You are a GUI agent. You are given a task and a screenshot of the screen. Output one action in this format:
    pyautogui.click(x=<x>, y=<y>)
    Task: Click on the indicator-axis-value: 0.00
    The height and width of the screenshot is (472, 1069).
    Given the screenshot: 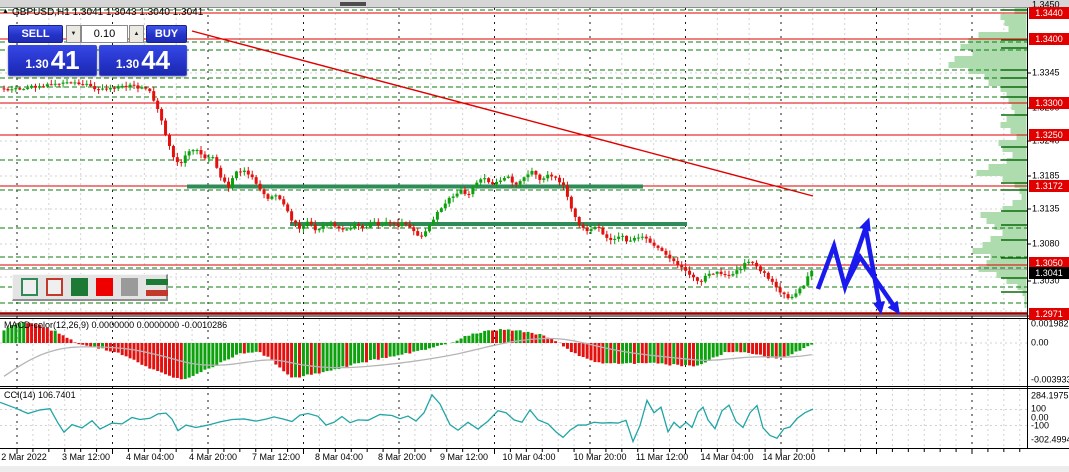 What is the action you would take?
    pyautogui.click(x=1040, y=417)
    